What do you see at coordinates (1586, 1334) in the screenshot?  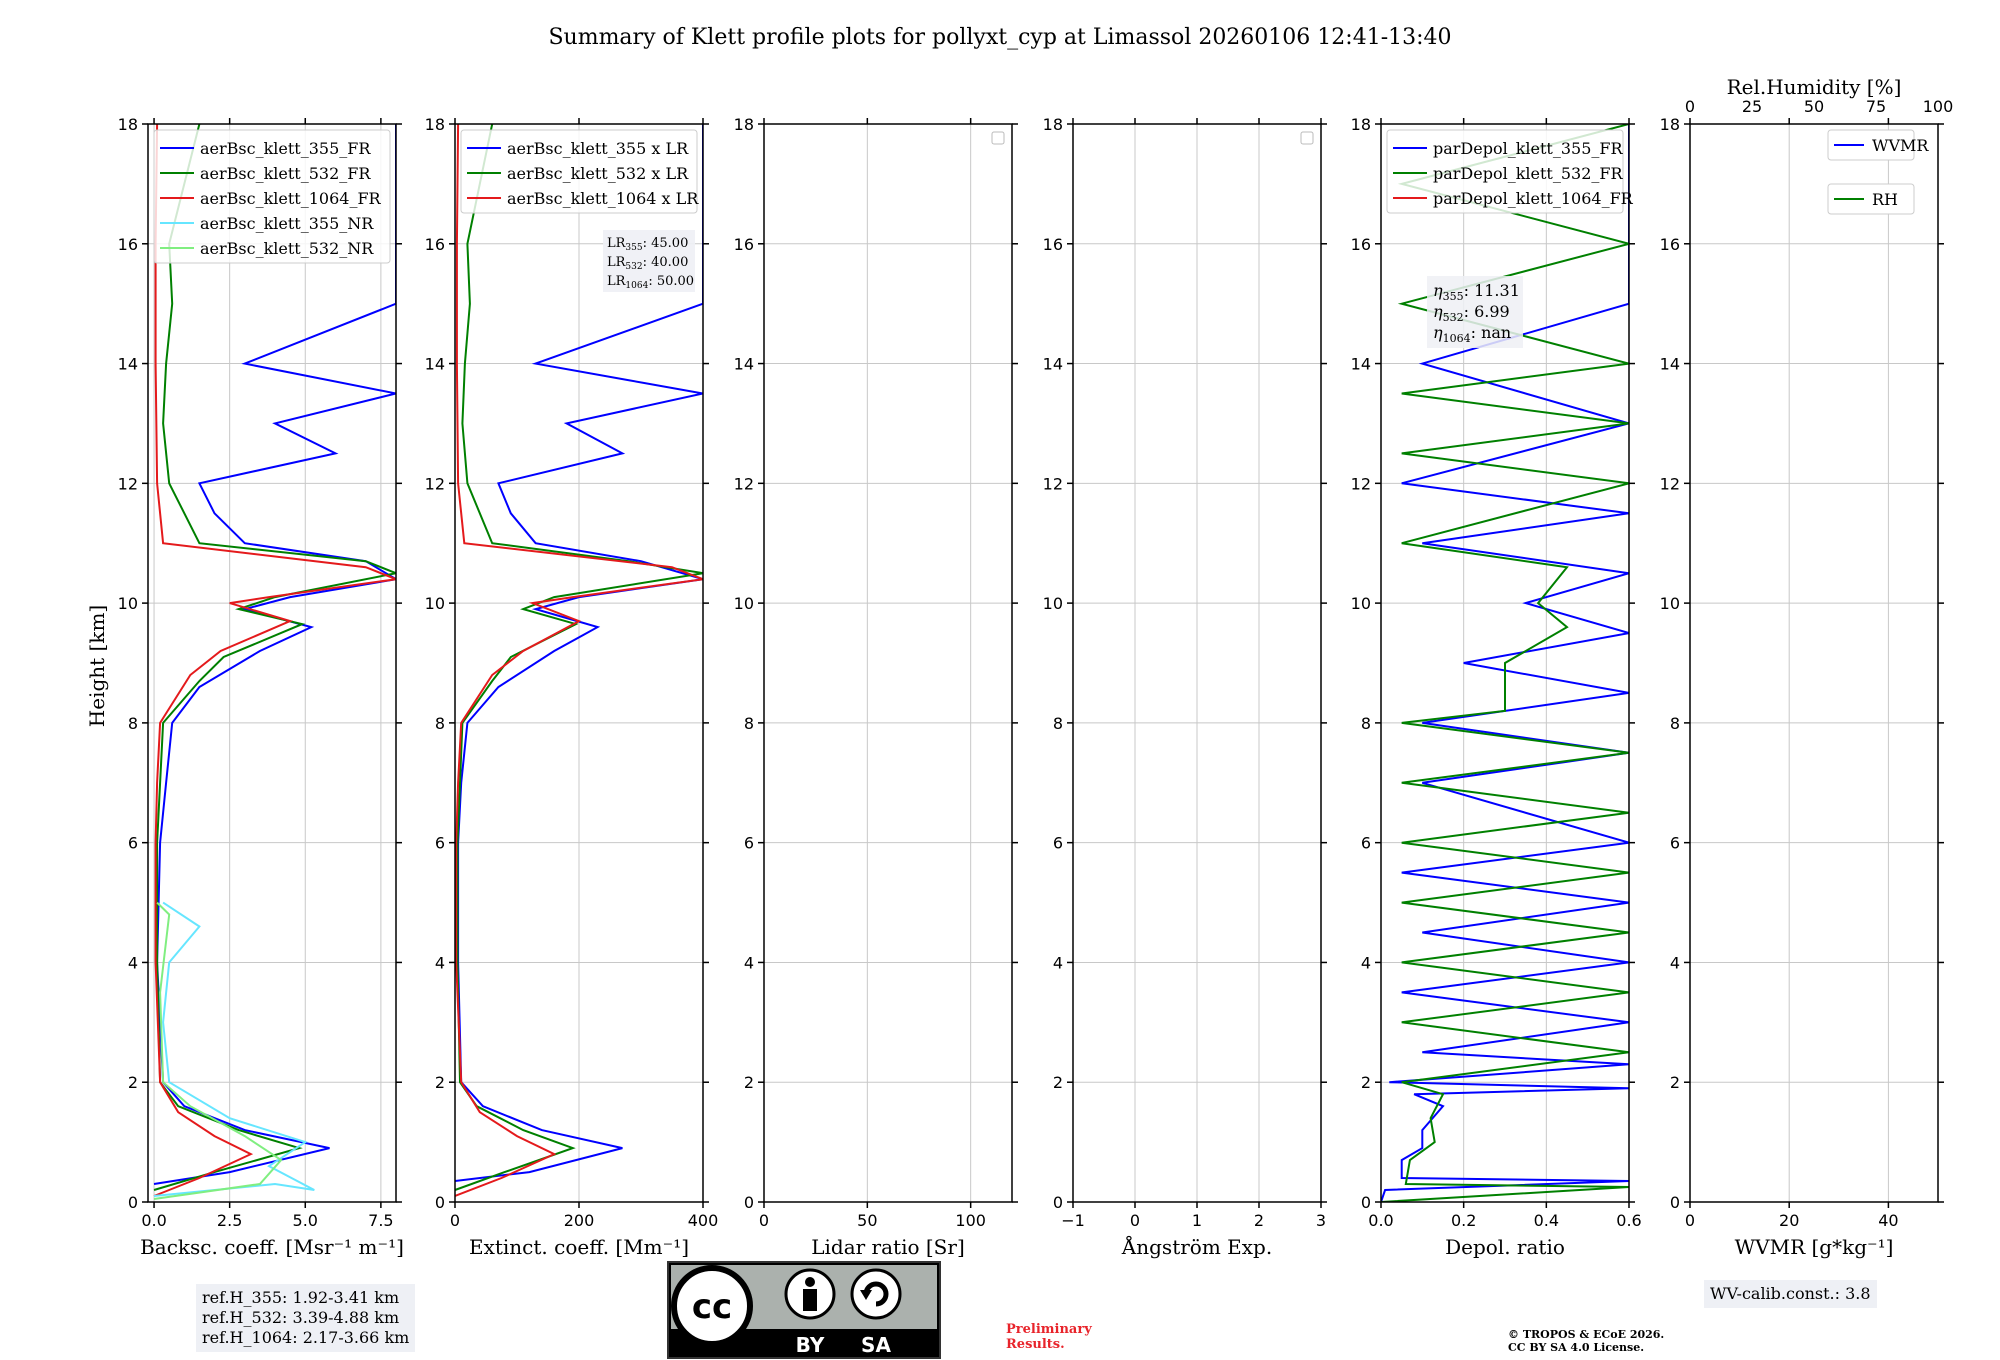 I see `copyright-line-1: © TROPOS & ECoE 2026.` at bounding box center [1586, 1334].